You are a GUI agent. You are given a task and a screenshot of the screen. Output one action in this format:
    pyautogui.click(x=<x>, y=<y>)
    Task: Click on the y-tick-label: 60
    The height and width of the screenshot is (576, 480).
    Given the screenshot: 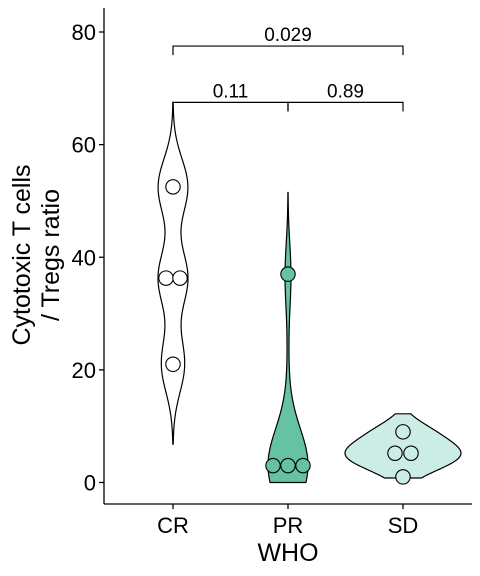 What is the action you would take?
    pyautogui.click(x=84, y=145)
    